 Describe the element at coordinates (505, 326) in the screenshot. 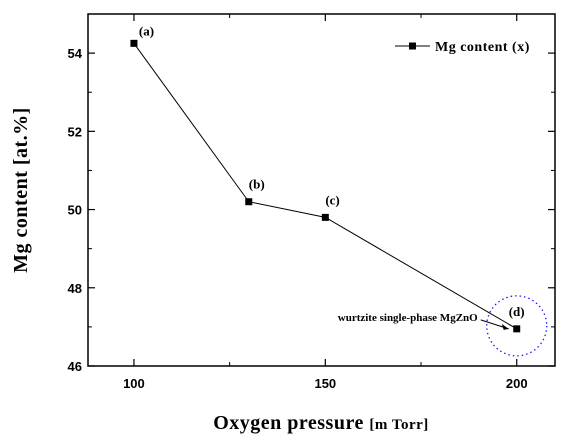

I see `annotation-arrowhead` at that location.